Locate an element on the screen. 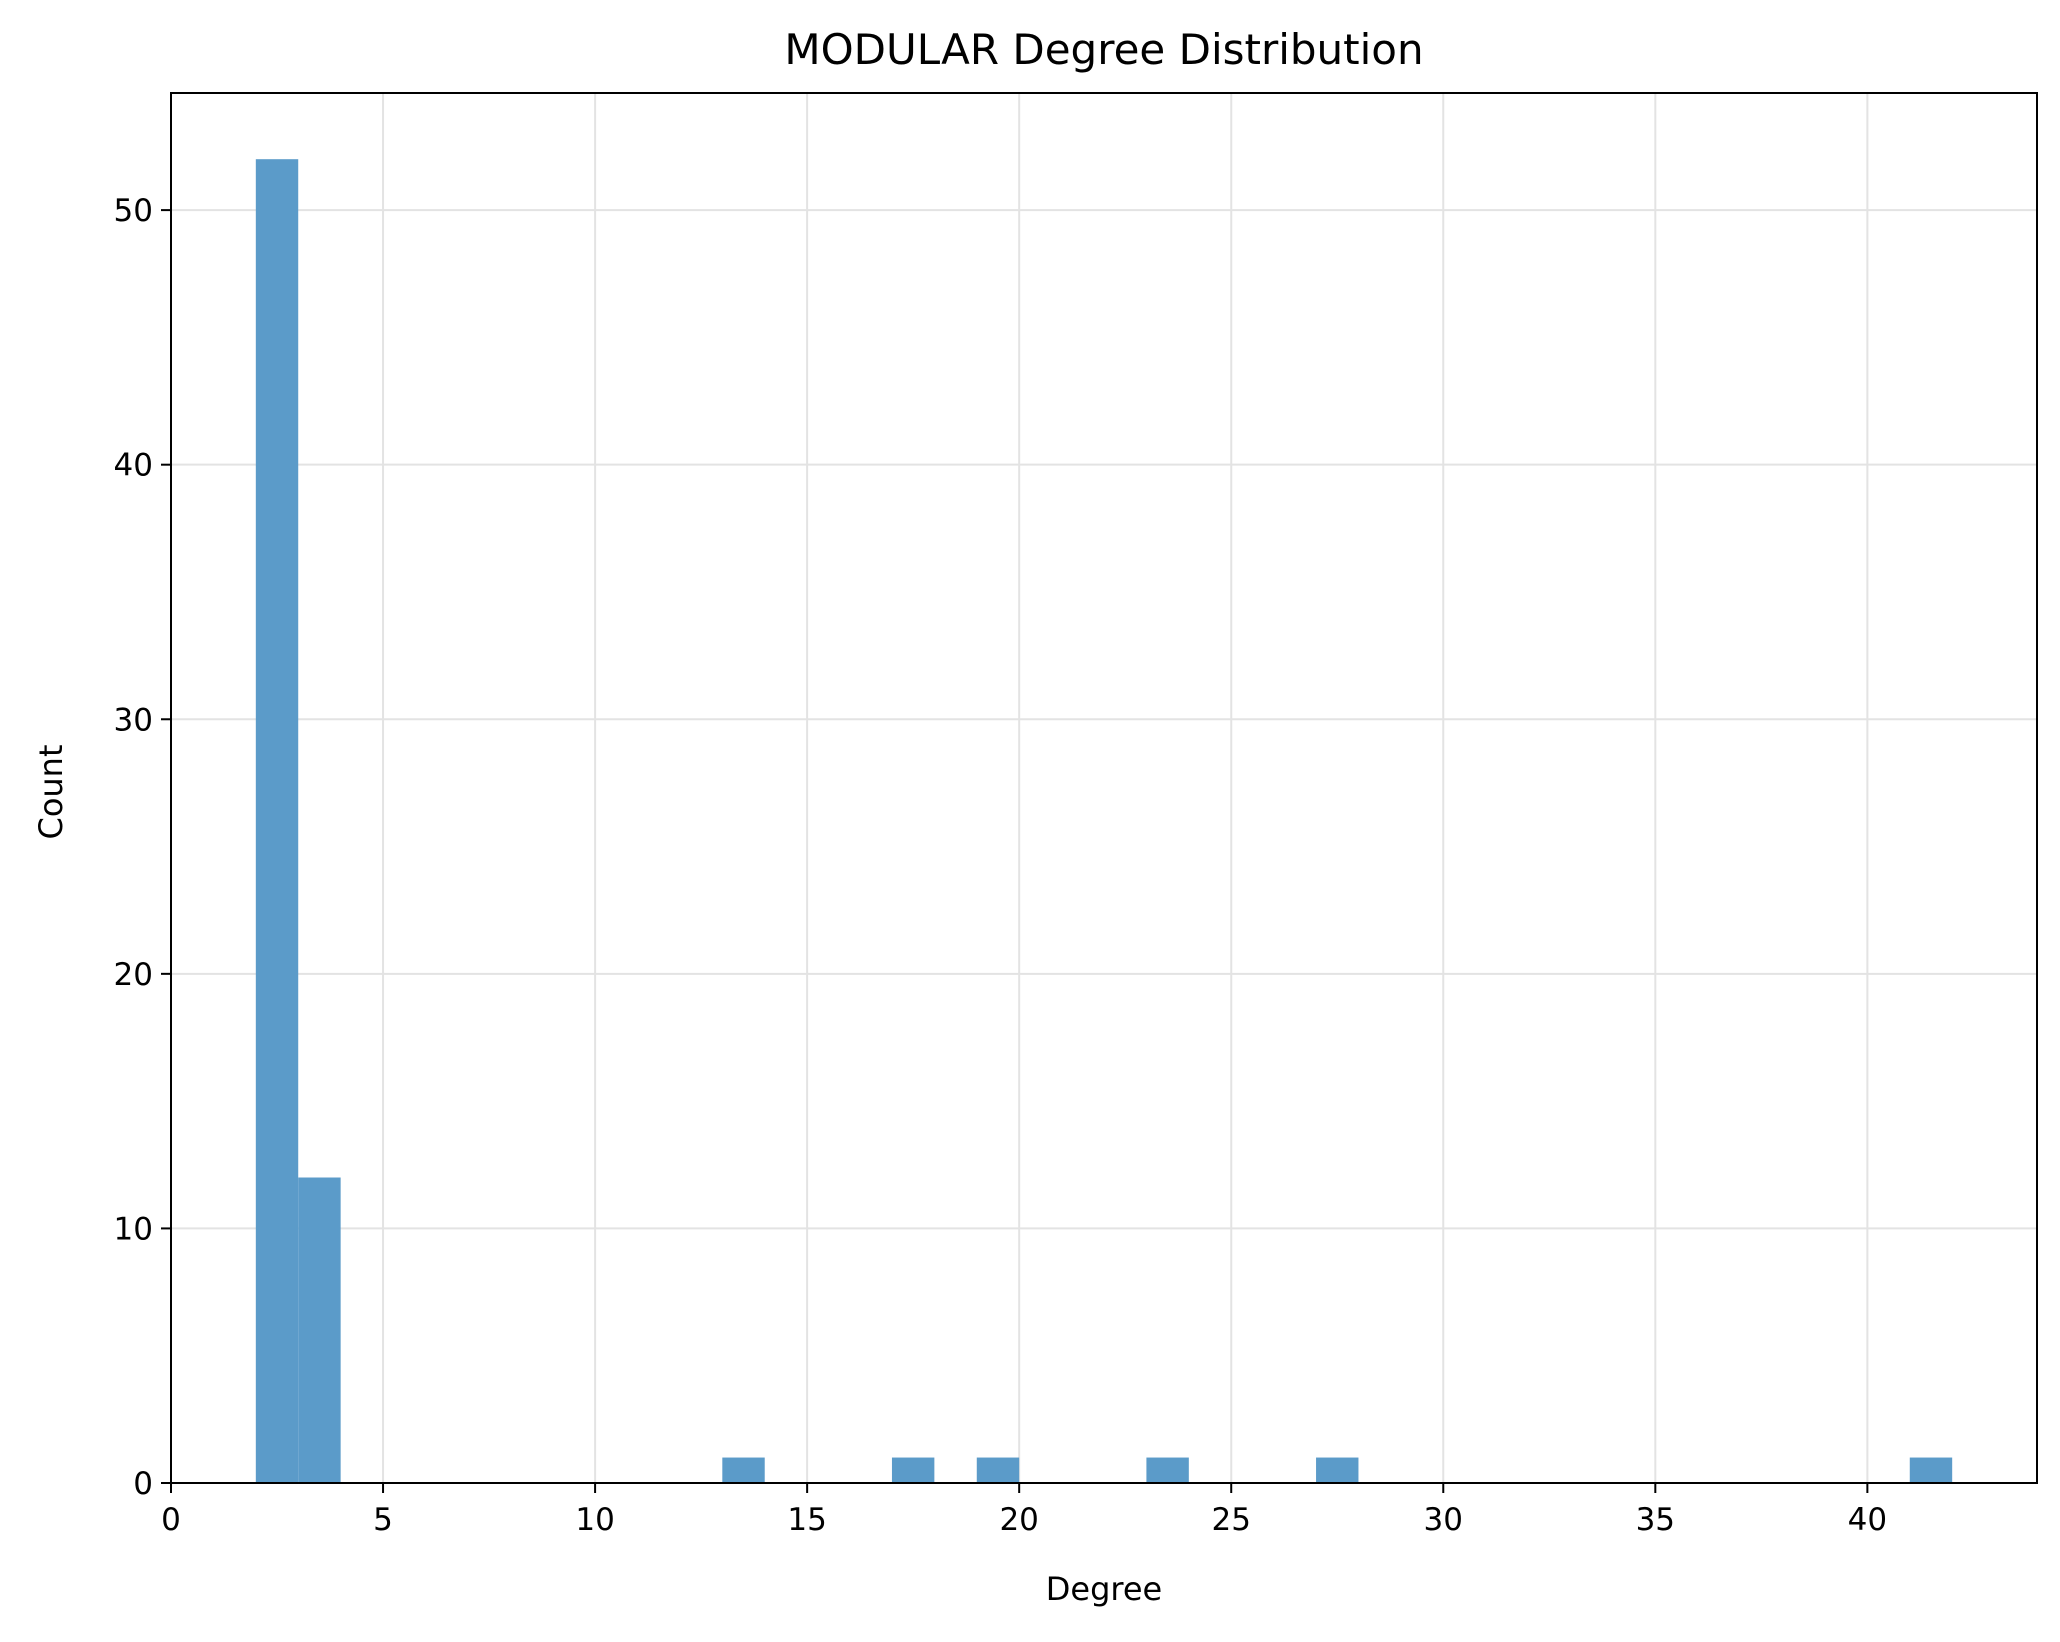 This screenshot has width=2060, height=1642. x-tick-label: 0 is located at coordinates (171, 1520).